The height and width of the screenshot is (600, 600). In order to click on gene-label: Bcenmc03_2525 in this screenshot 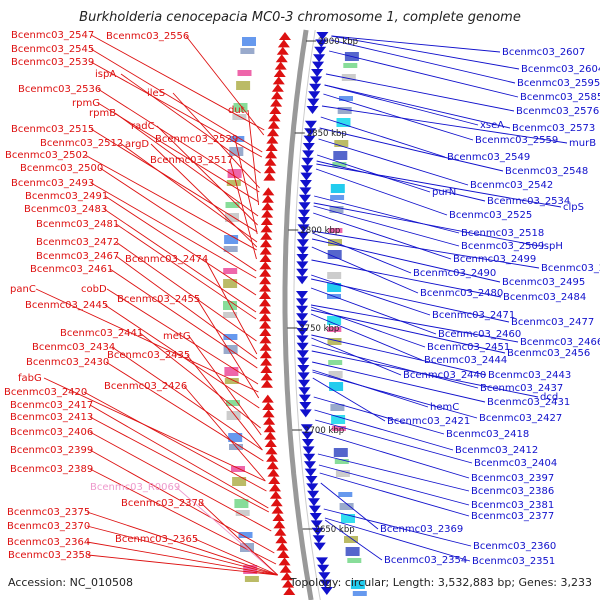, I will do `click(490, 215)`.